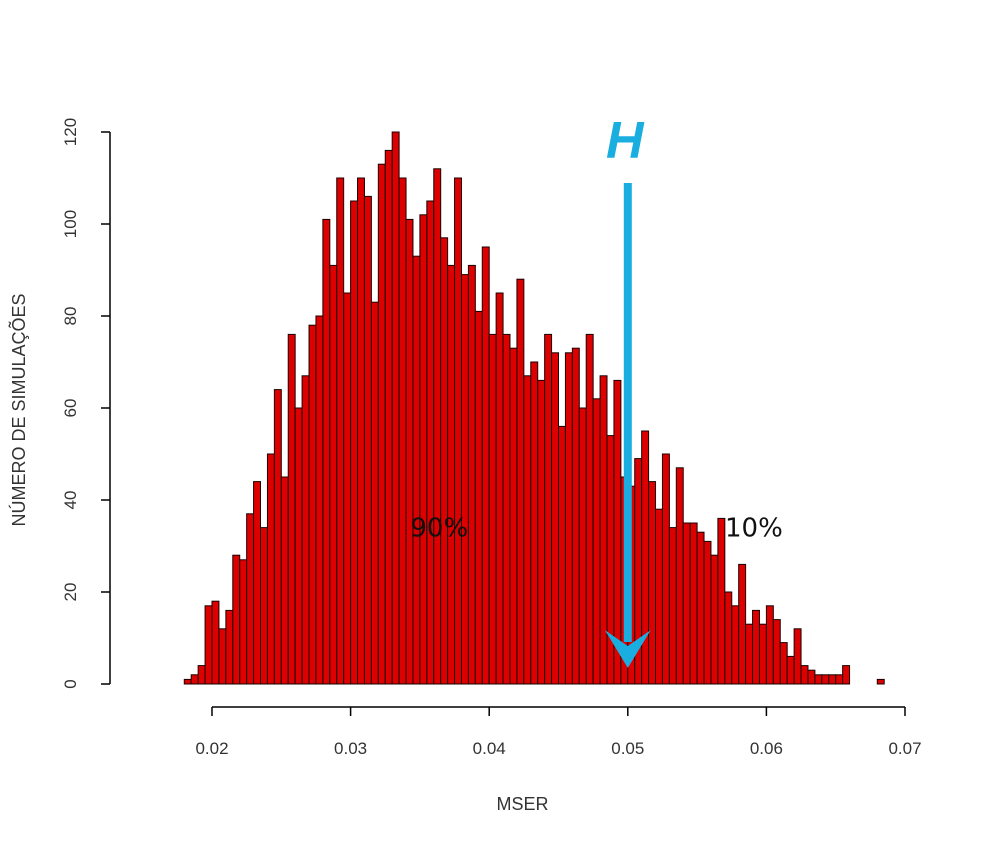 This screenshot has height=845, width=993. What do you see at coordinates (211, 748) in the screenshot?
I see `x-tick-label: 0.02` at bounding box center [211, 748].